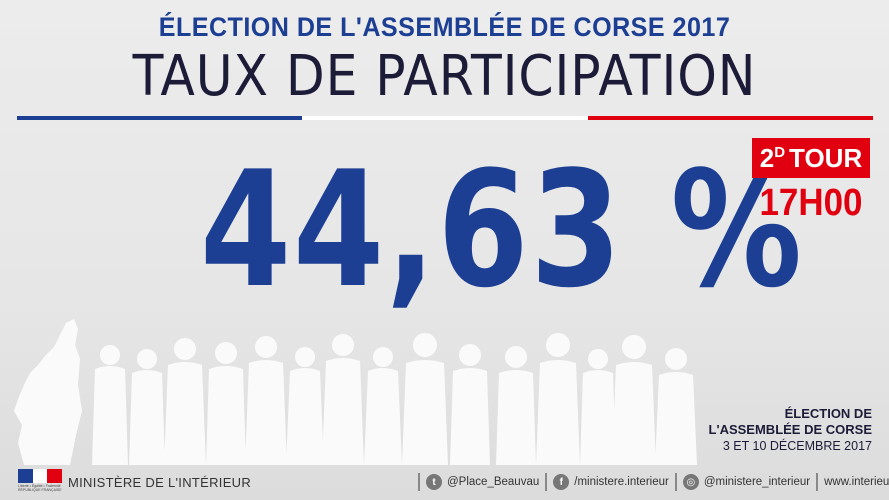 Image resolution: width=889 pixels, height=500 pixels. I want to click on facebook-handle: /ministere.interieur, so click(621, 482).